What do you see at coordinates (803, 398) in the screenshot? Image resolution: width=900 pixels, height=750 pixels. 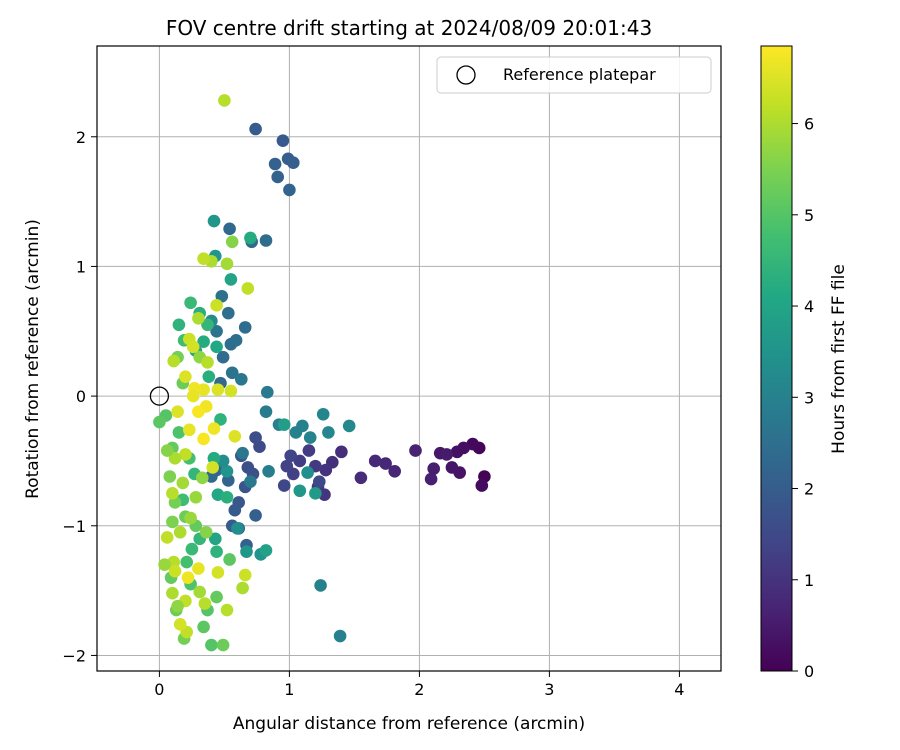 I see `colorbar-ticks: 0 1 2 3 4 5 6` at bounding box center [803, 398].